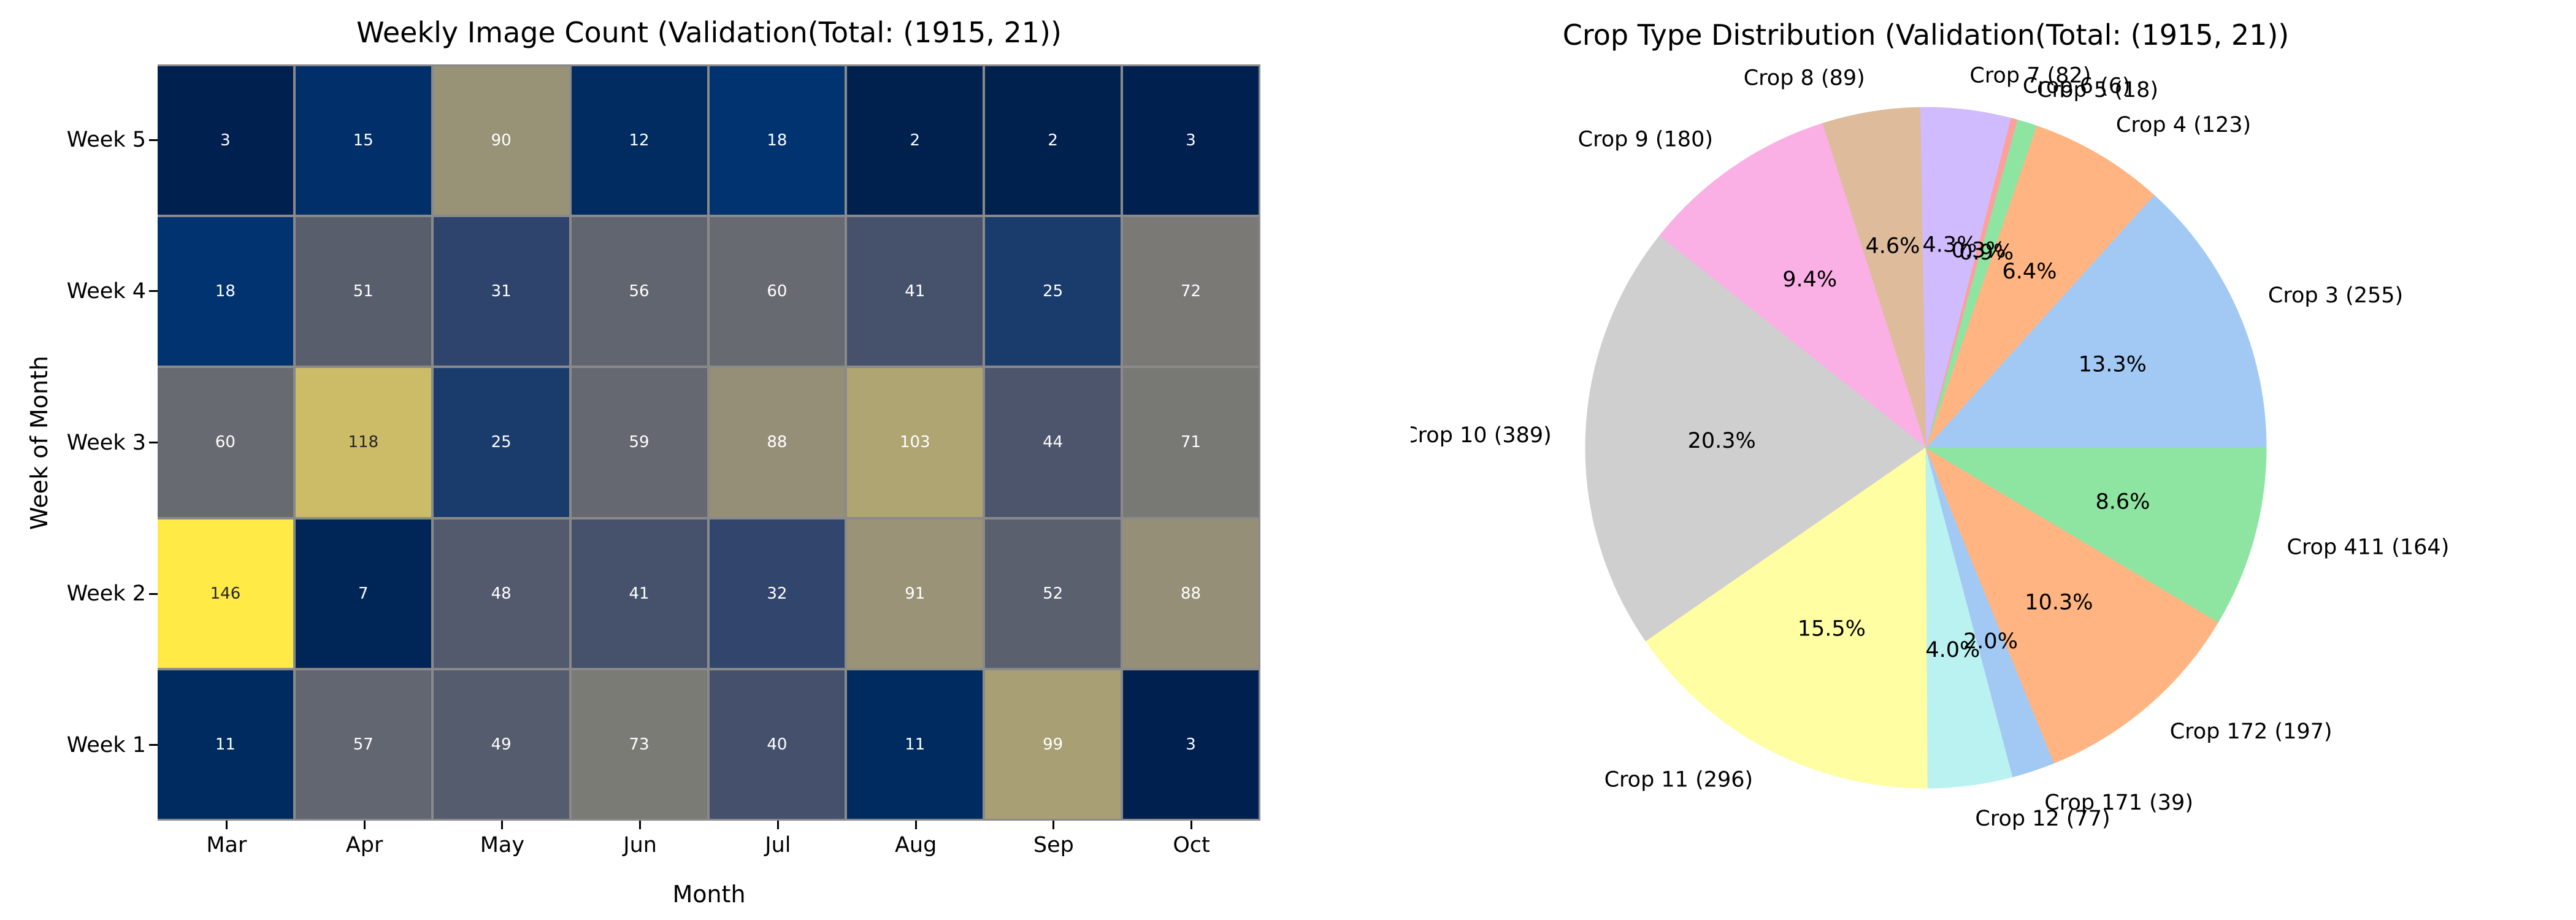  What do you see at coordinates (106, 744) in the screenshot?
I see `y-tick-label: Week 1` at bounding box center [106, 744].